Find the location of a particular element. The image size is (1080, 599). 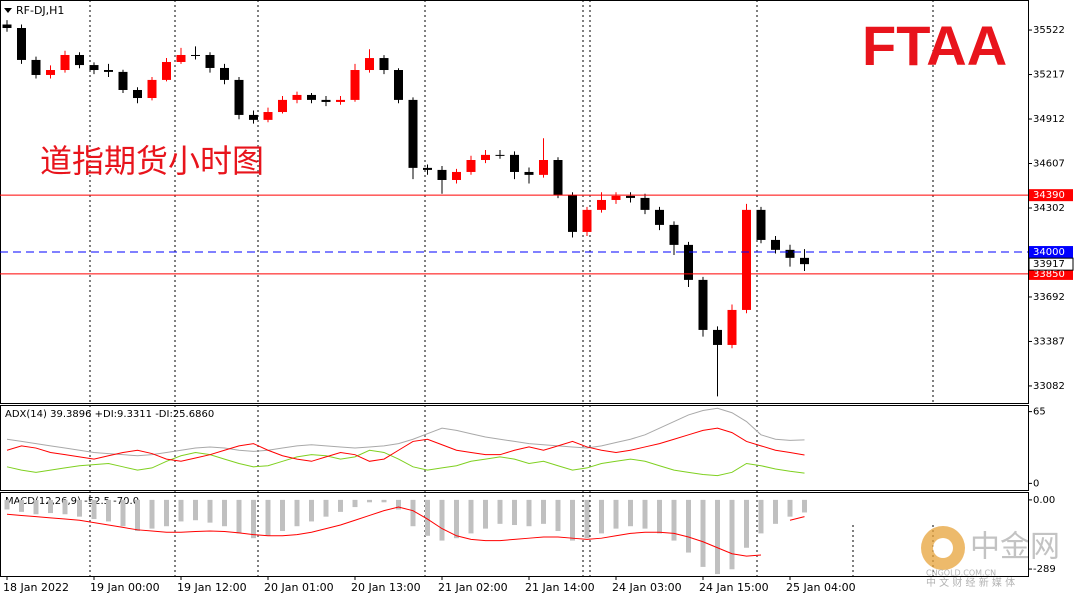

level-label: 34390 is located at coordinates (1049, 195).